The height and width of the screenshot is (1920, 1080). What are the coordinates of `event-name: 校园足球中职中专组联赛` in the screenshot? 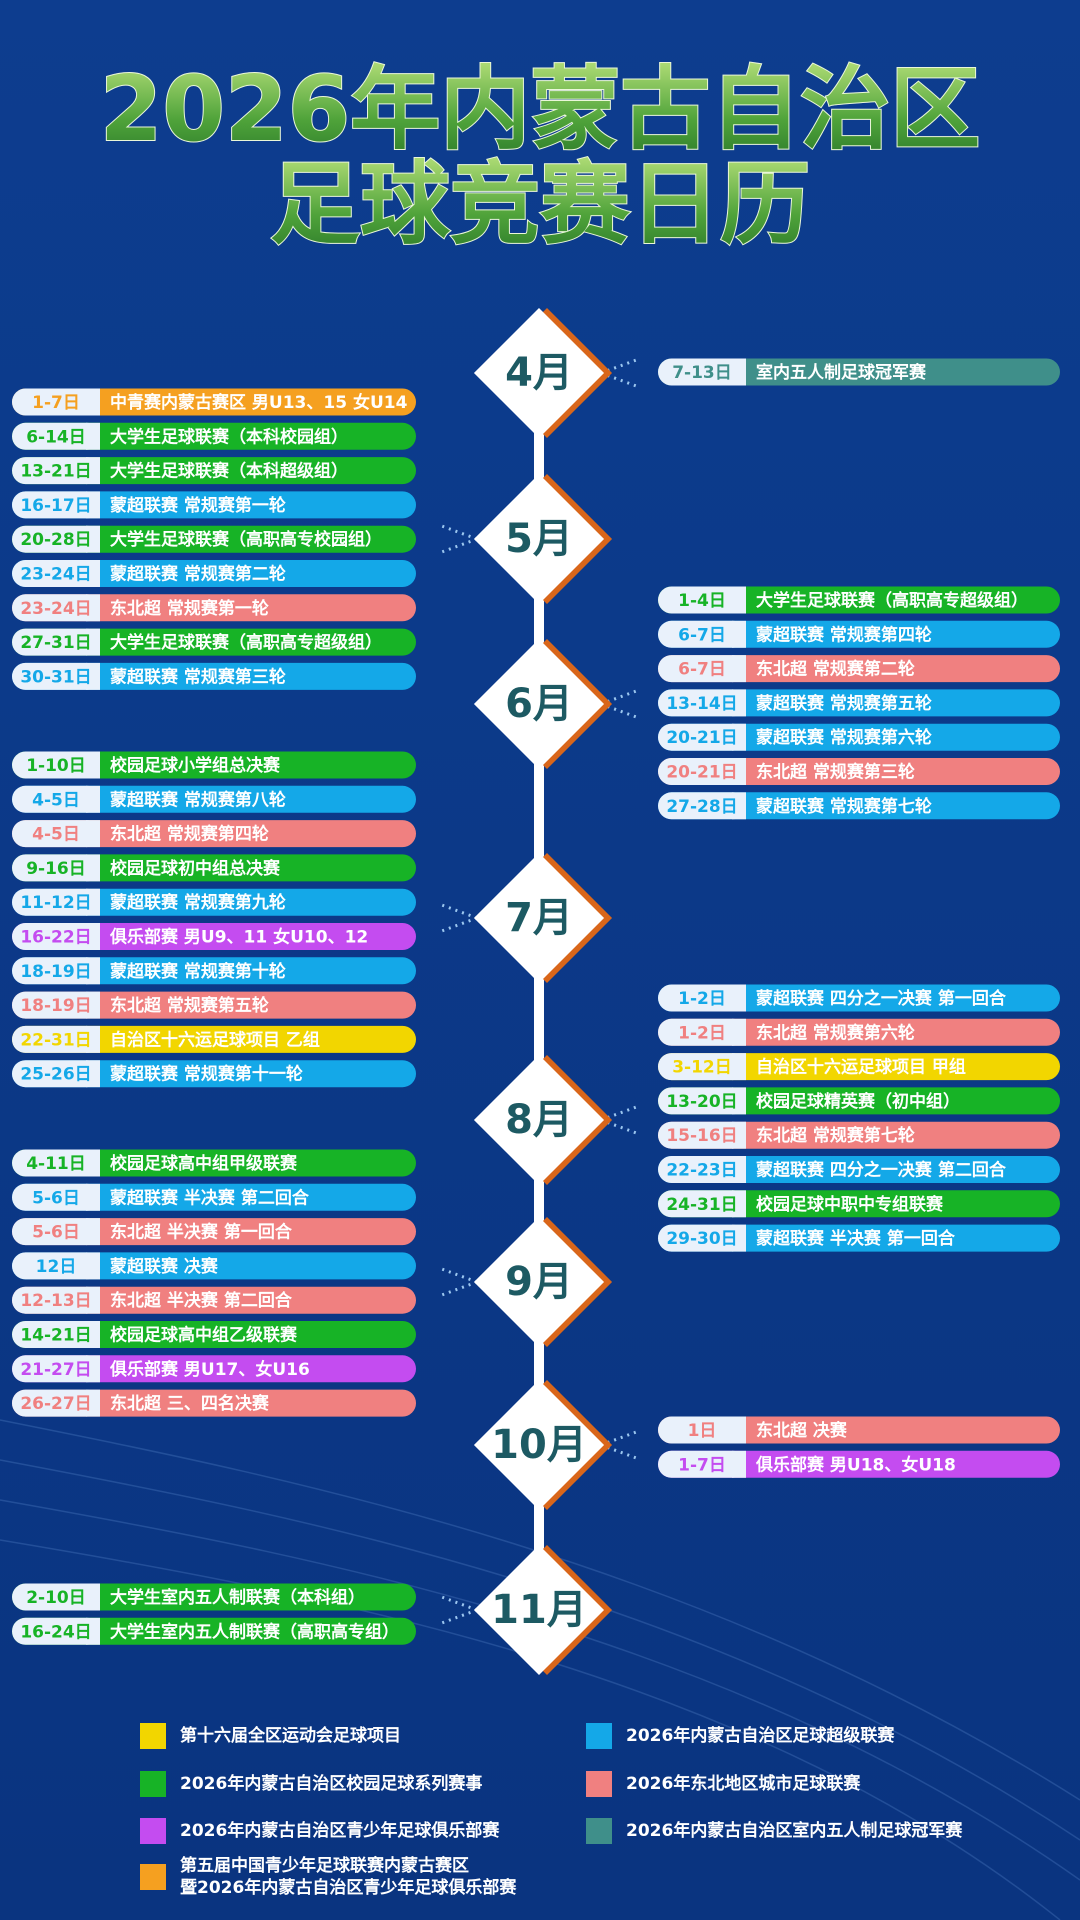 It's located at (850, 1204).